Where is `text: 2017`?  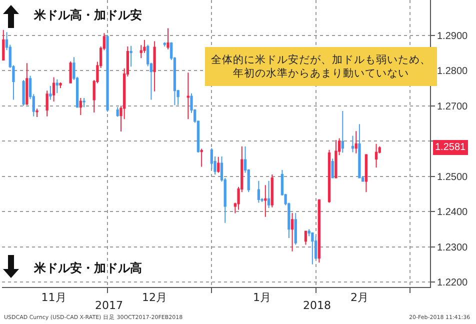
text: 2017 is located at coordinates (109, 305).